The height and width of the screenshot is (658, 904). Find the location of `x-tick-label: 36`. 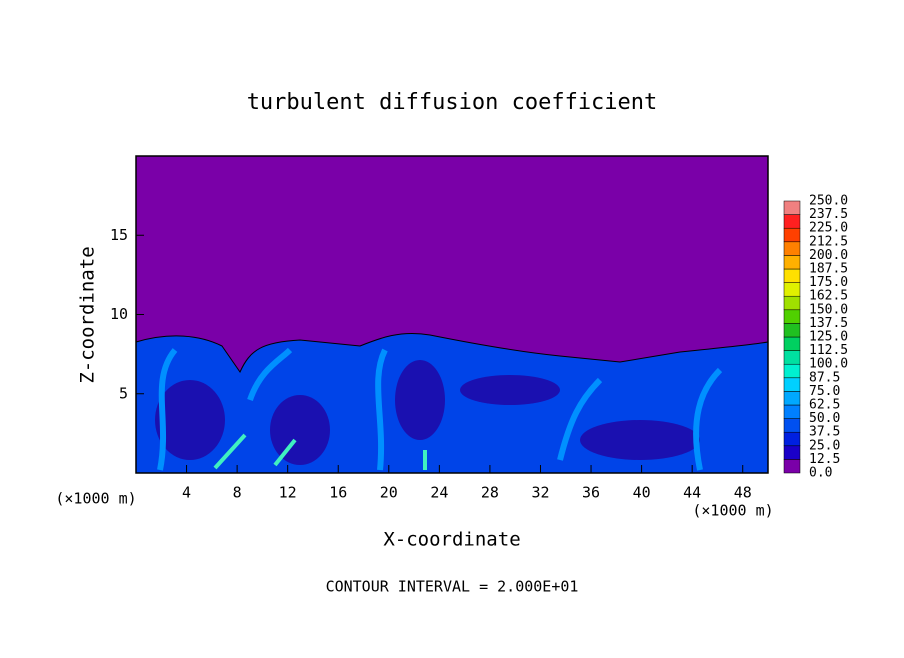

x-tick-label: 36 is located at coordinates (591, 493).